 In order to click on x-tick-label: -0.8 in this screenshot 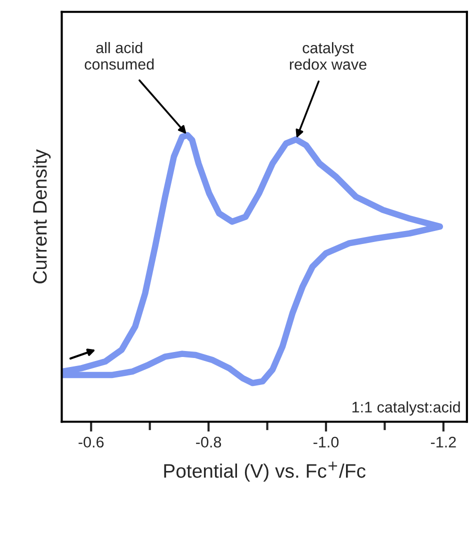, I will do `click(209, 442)`.